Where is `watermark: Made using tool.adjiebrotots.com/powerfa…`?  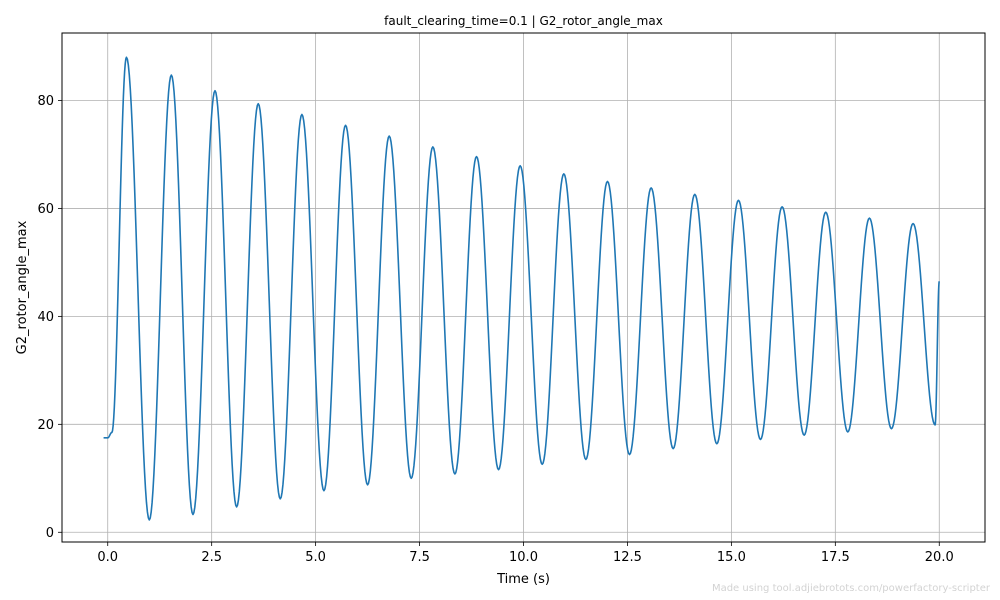 watermark: Made using tool.adjiebrotots.com/powerfa… is located at coordinates (850, 588).